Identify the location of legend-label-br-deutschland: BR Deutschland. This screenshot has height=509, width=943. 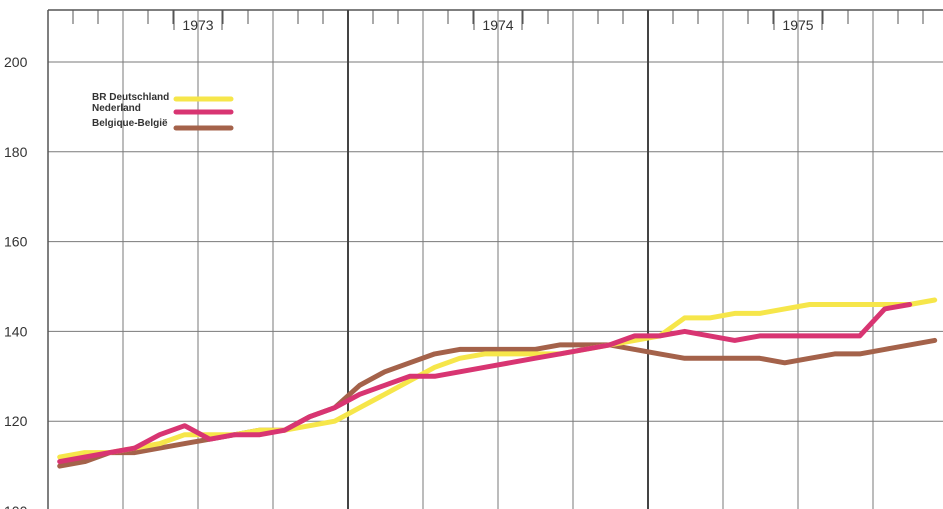
(130, 97).